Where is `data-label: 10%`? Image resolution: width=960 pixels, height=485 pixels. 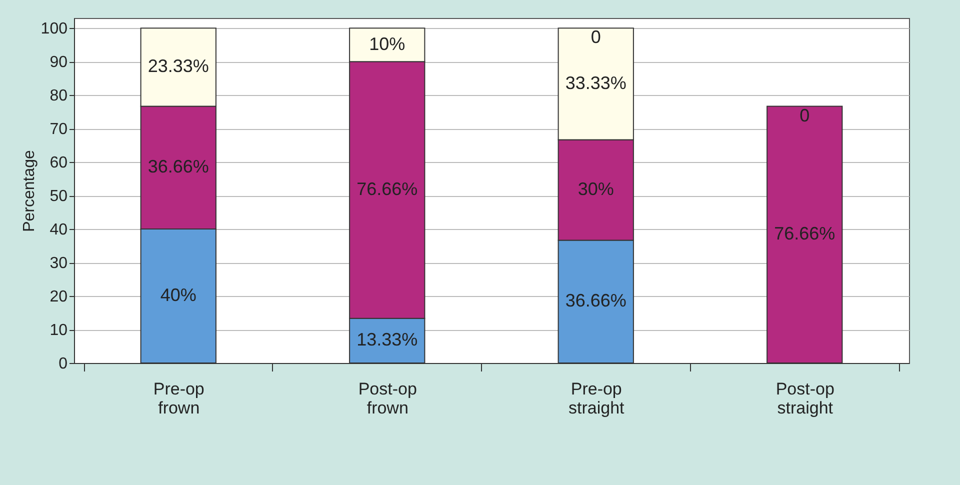 data-label: 10% is located at coordinates (387, 44).